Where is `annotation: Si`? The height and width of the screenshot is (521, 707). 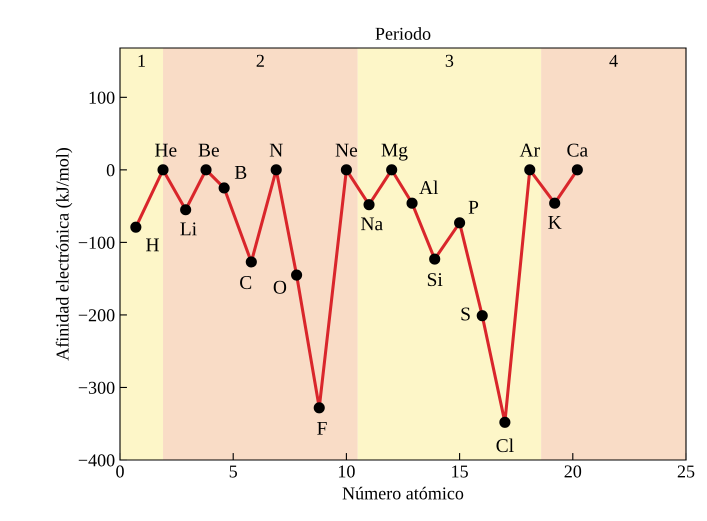 annotation: Si is located at coordinates (435, 279).